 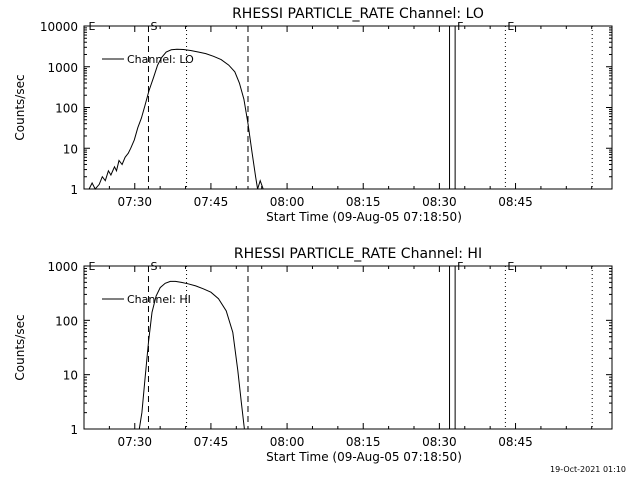 I want to click on legend-label: Channel: HI, so click(x=159, y=299).